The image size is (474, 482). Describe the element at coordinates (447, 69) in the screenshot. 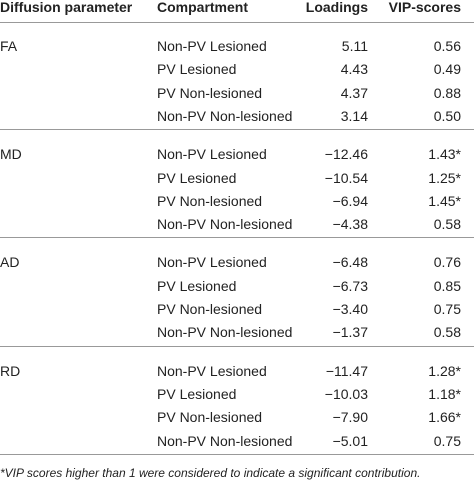

I see `vip-cell: 0.49` at that location.